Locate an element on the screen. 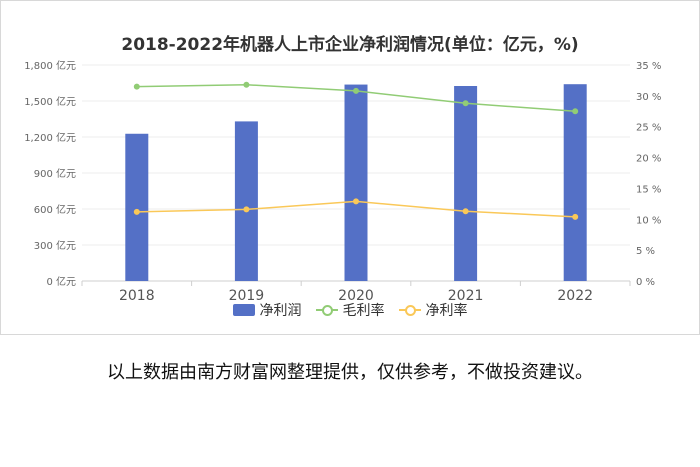  x-tick-label: 2022 is located at coordinates (575, 296).